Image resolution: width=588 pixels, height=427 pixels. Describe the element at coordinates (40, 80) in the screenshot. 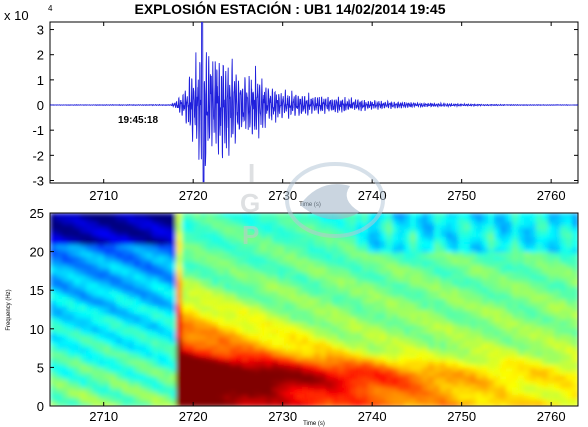

I see `y-tick-label: 1` at that location.